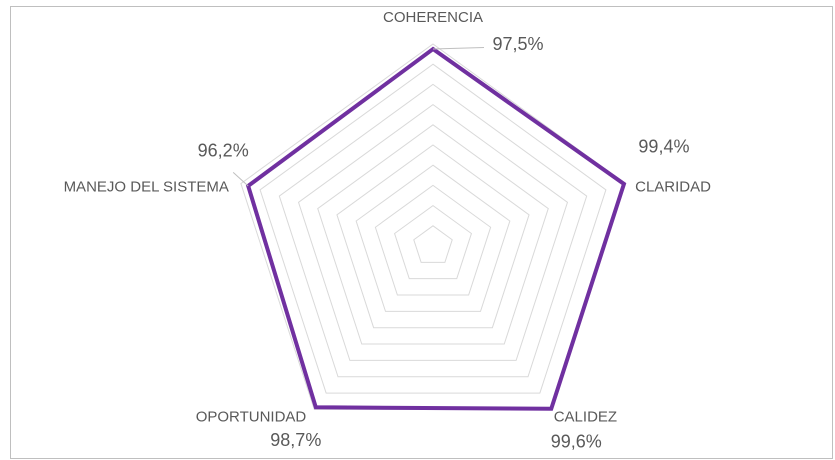 The width and height of the screenshot is (835, 460). Describe the element at coordinates (517, 44) in the screenshot. I see `data-label: 97,5%` at that location.